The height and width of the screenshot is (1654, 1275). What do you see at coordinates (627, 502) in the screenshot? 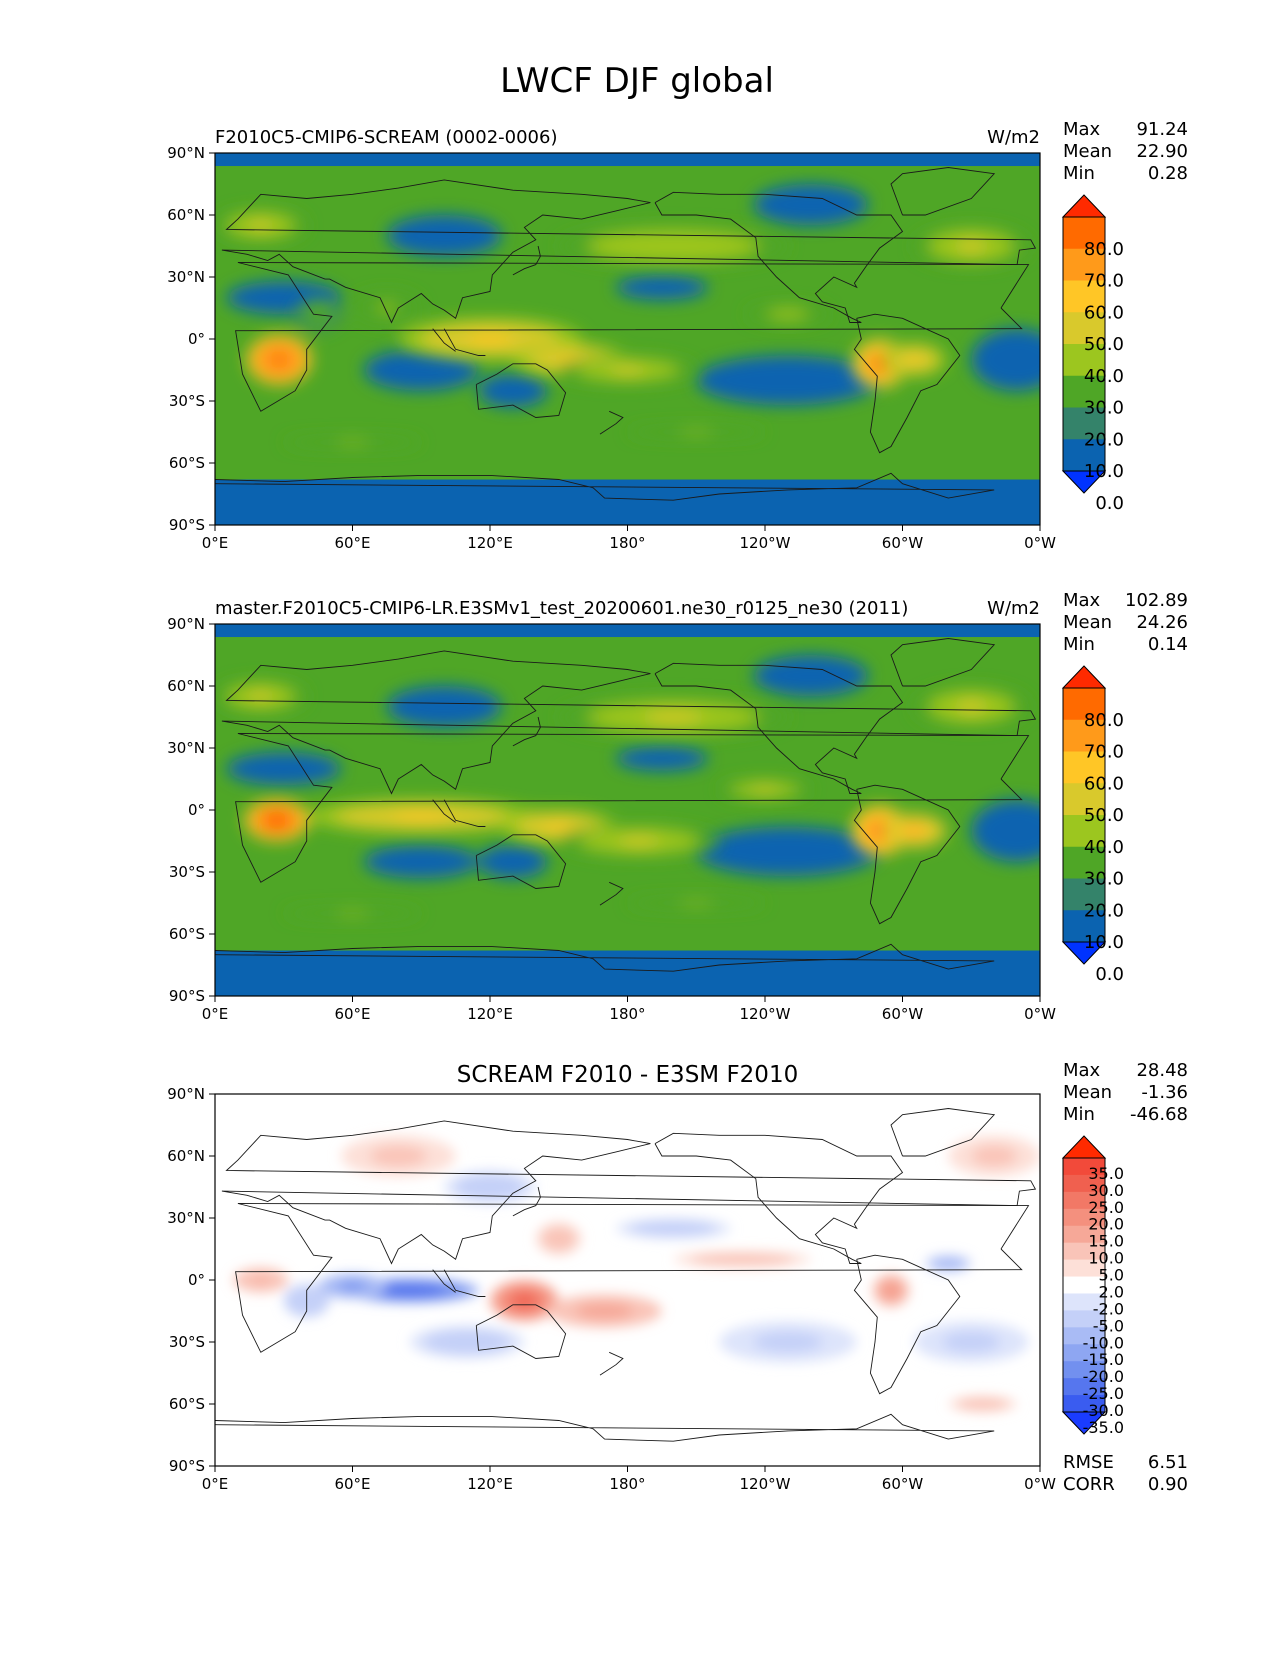
I see `south-polar-band` at bounding box center [627, 502].